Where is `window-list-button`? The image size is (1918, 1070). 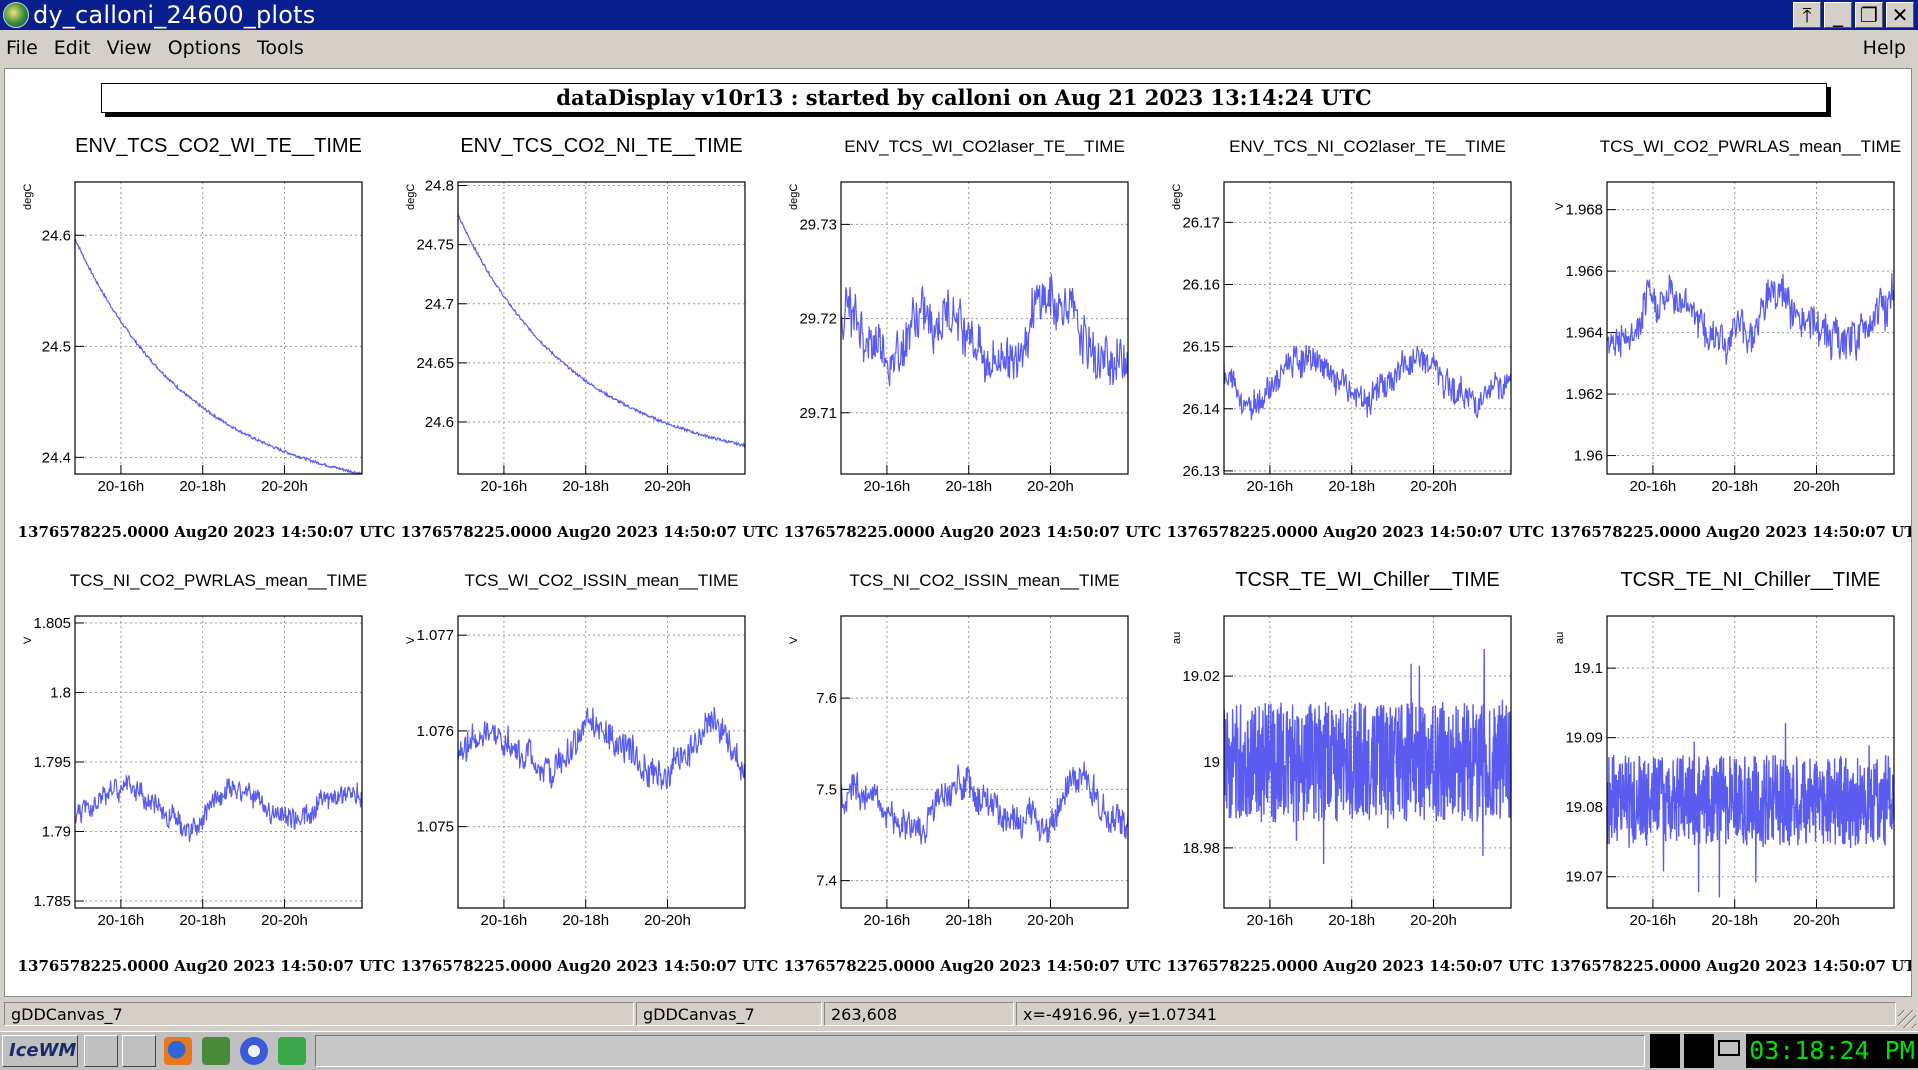
window-list-button is located at coordinates (139, 1051).